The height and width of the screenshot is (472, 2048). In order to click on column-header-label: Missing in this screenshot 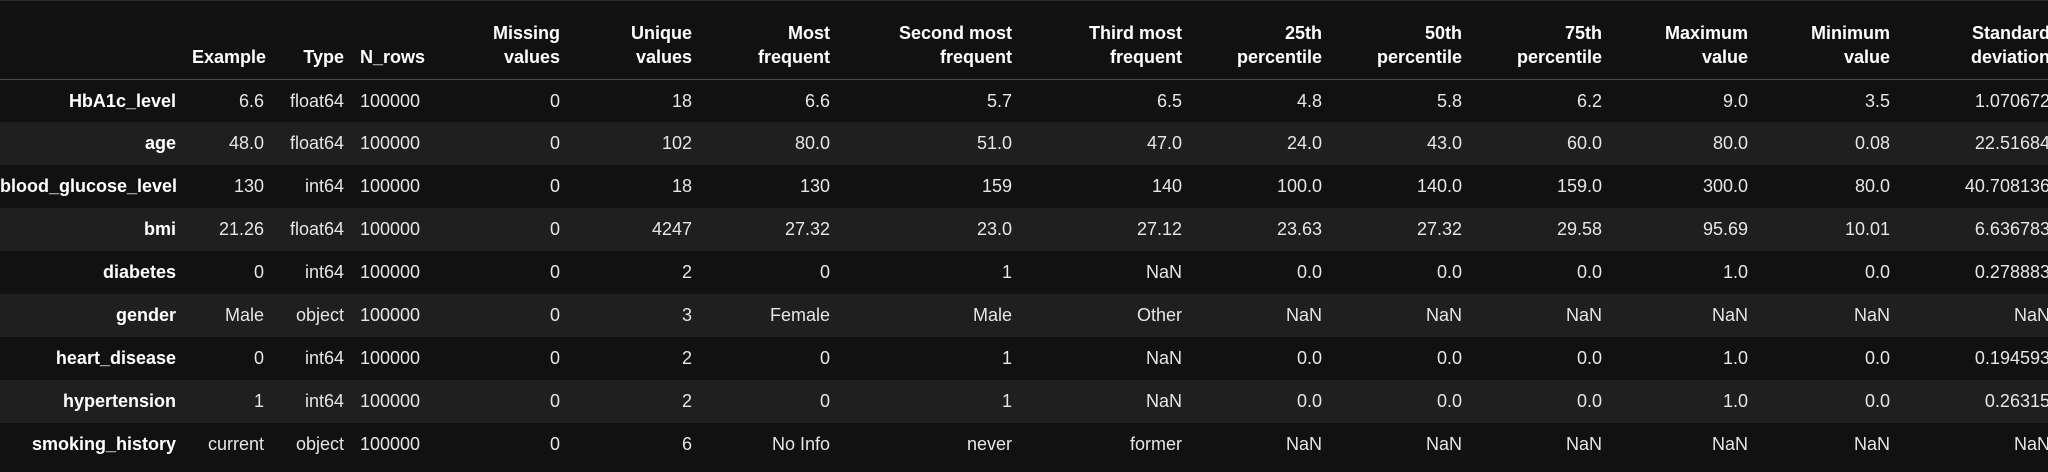, I will do `click(526, 33)`.